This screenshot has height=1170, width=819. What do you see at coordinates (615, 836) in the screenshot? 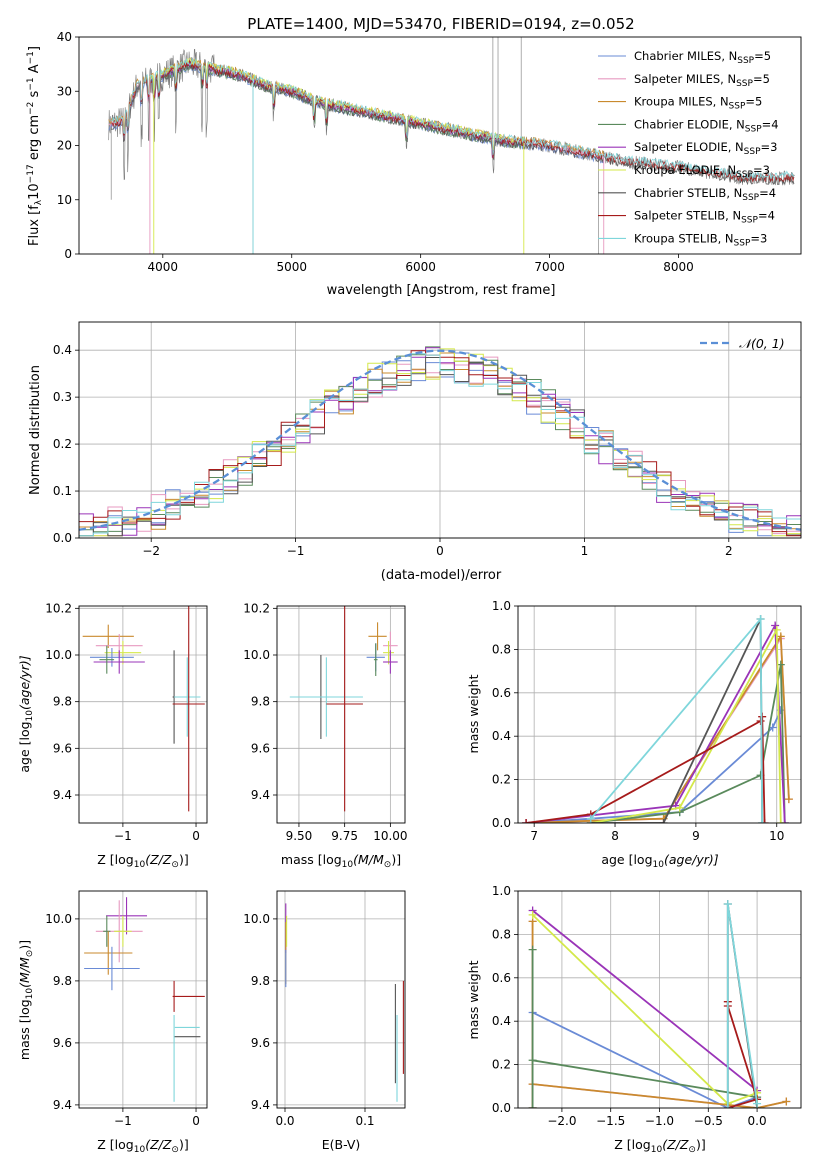
I see `x-tick-label: 8` at bounding box center [615, 836].